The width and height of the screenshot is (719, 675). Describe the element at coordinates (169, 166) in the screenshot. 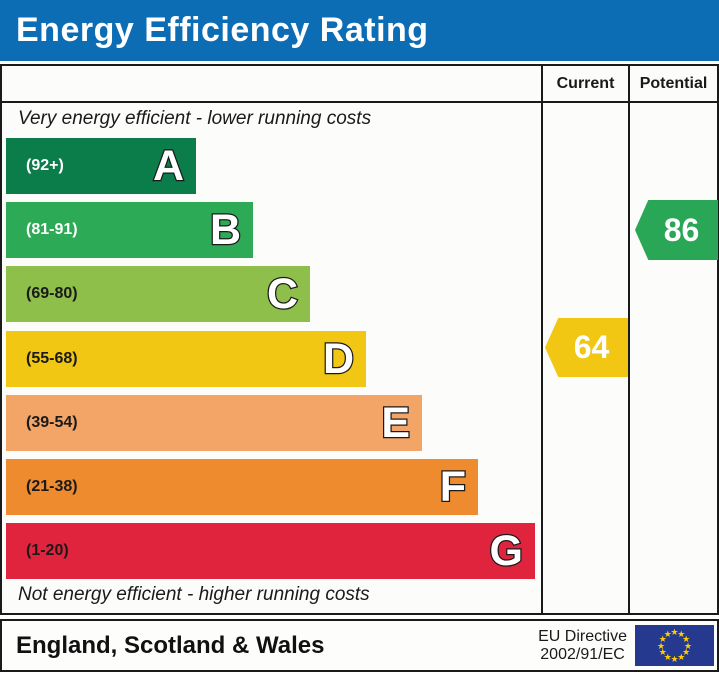

I see `band-letter: A` at that location.